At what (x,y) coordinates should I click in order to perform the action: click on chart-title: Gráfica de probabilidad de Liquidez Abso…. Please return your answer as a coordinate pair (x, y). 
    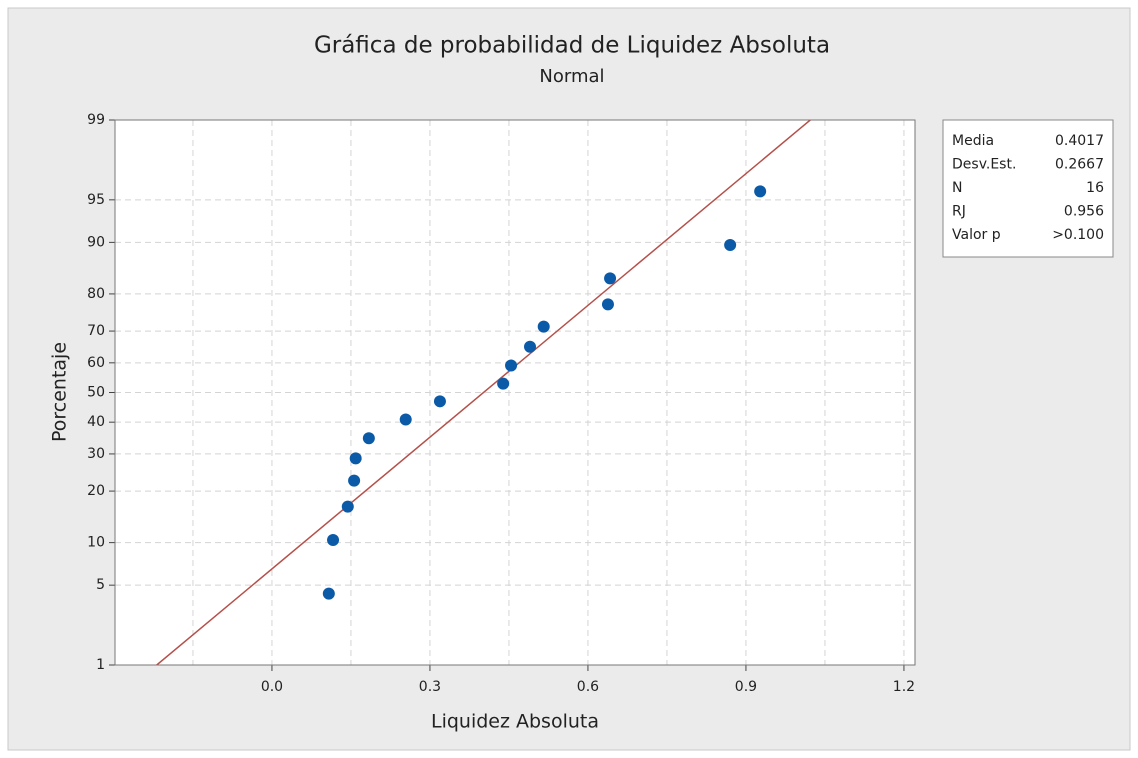
    Looking at the image, I should click on (572, 46).